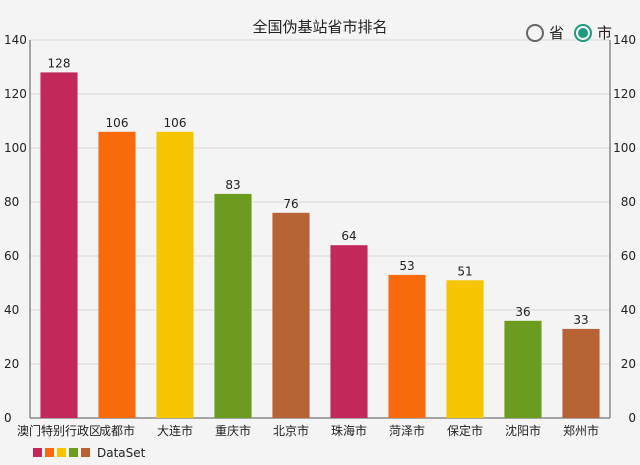  Describe the element at coordinates (11, 364) in the screenshot. I see `y-tick-label-left: 20` at that location.